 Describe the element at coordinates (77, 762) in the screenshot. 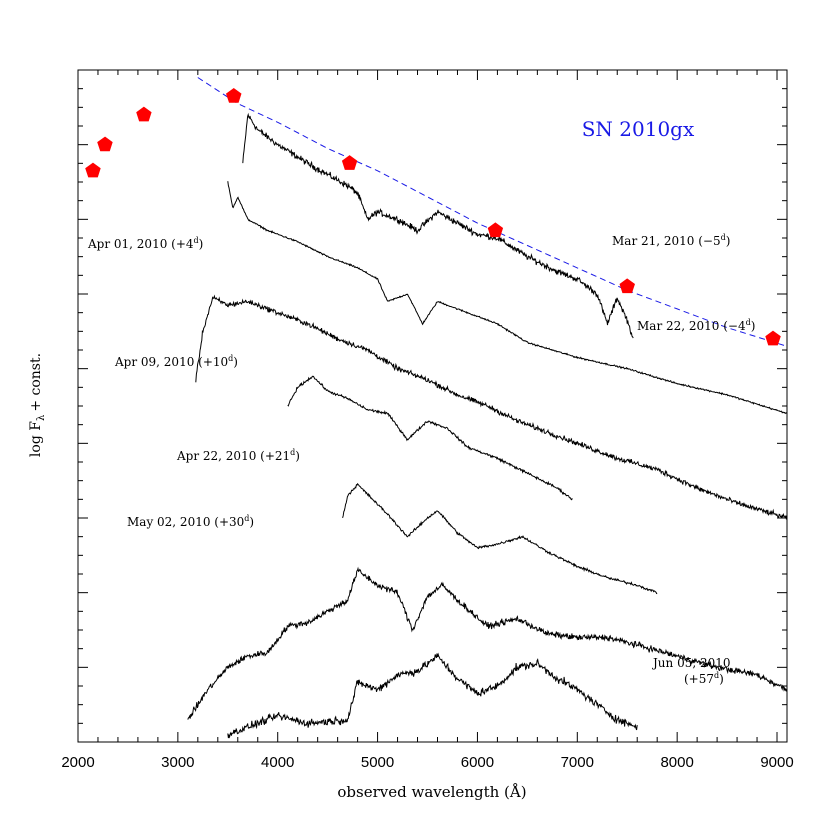

I see `x-tick-label: 2000` at that location.